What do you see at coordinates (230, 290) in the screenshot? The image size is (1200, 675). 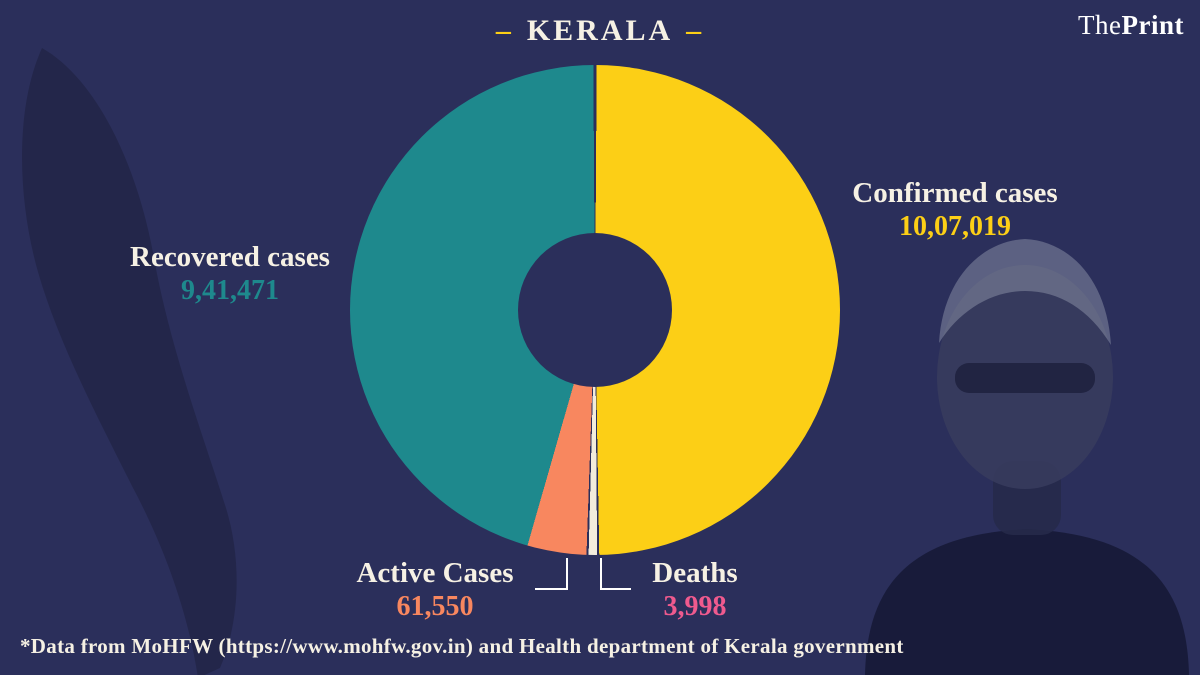 I see `recovered-value: 9,41,471` at bounding box center [230, 290].